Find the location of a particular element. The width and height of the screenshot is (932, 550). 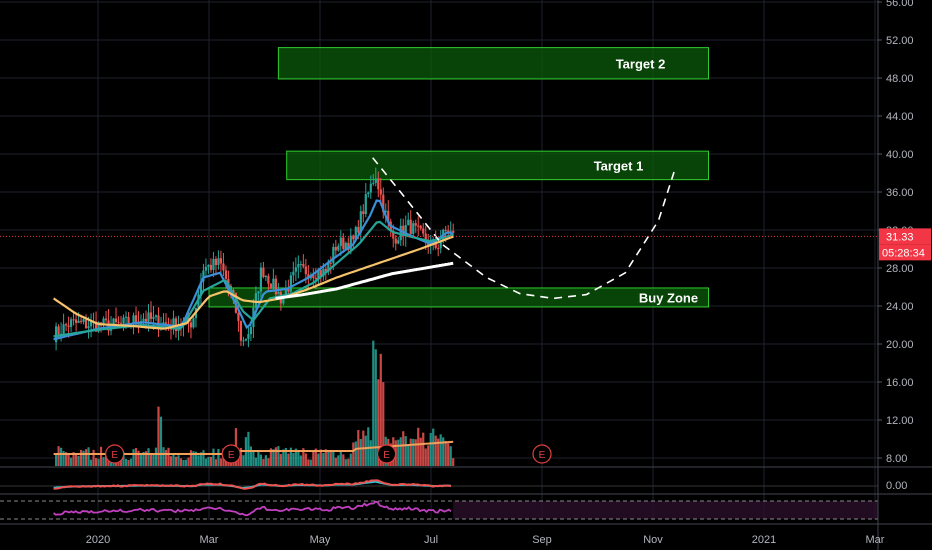

ema_mid-line is located at coordinates (253, 279).